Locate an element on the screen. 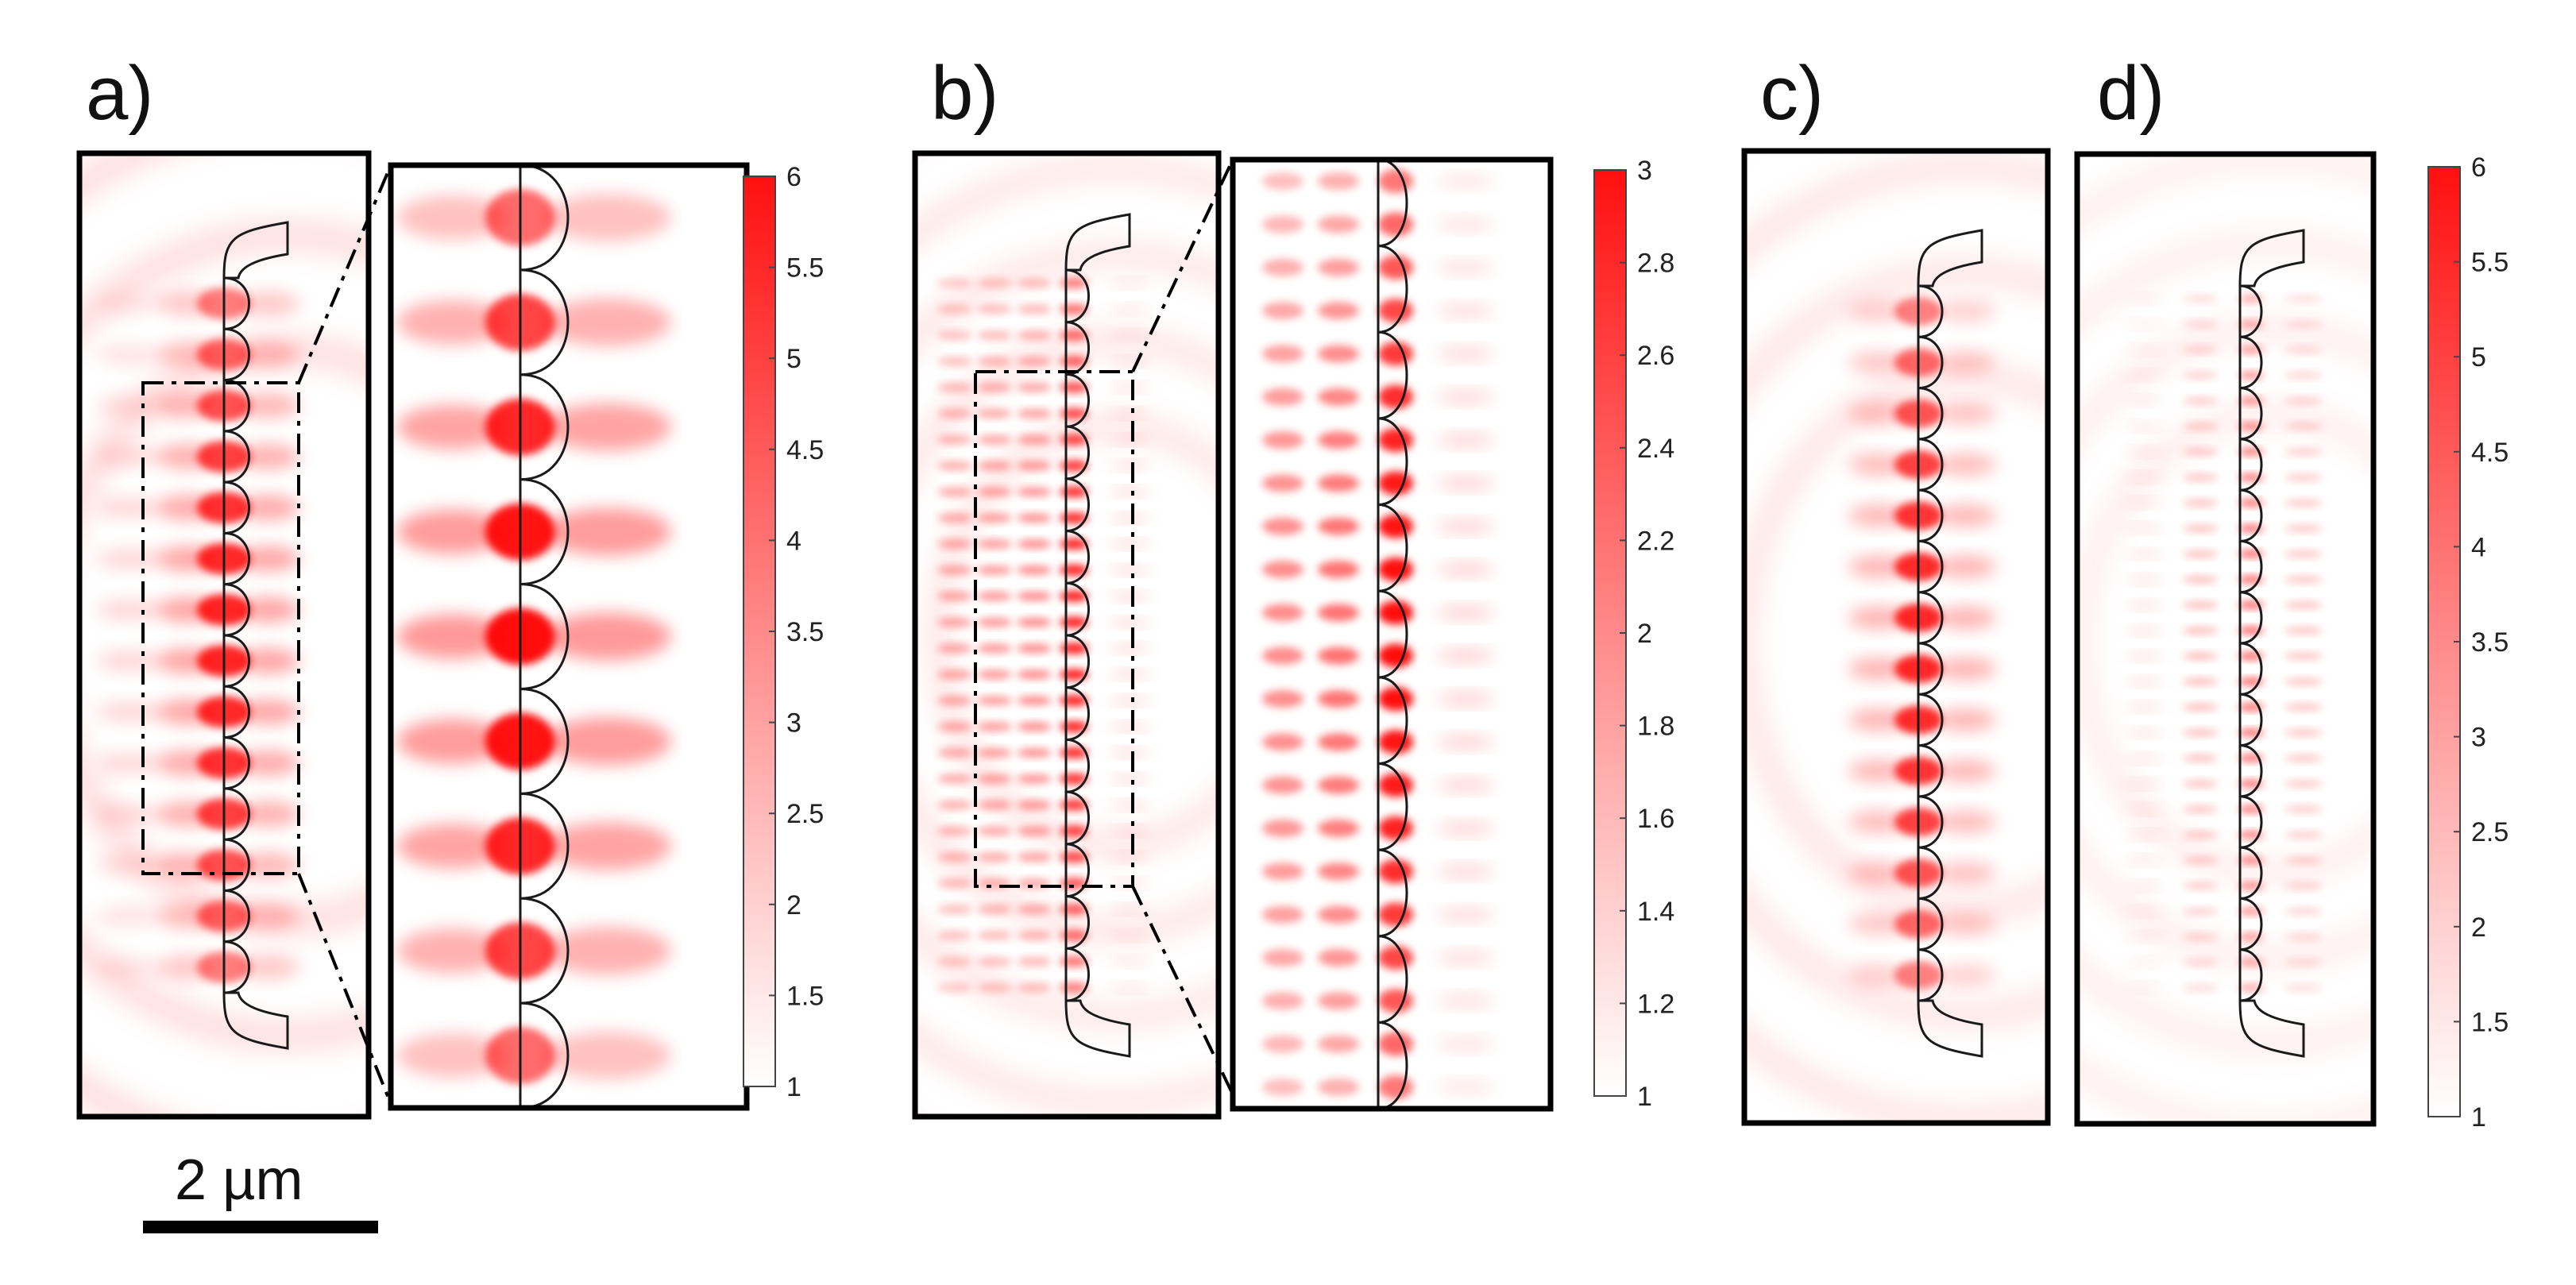  panel-c-field-intensity is located at coordinates (1896, 640).